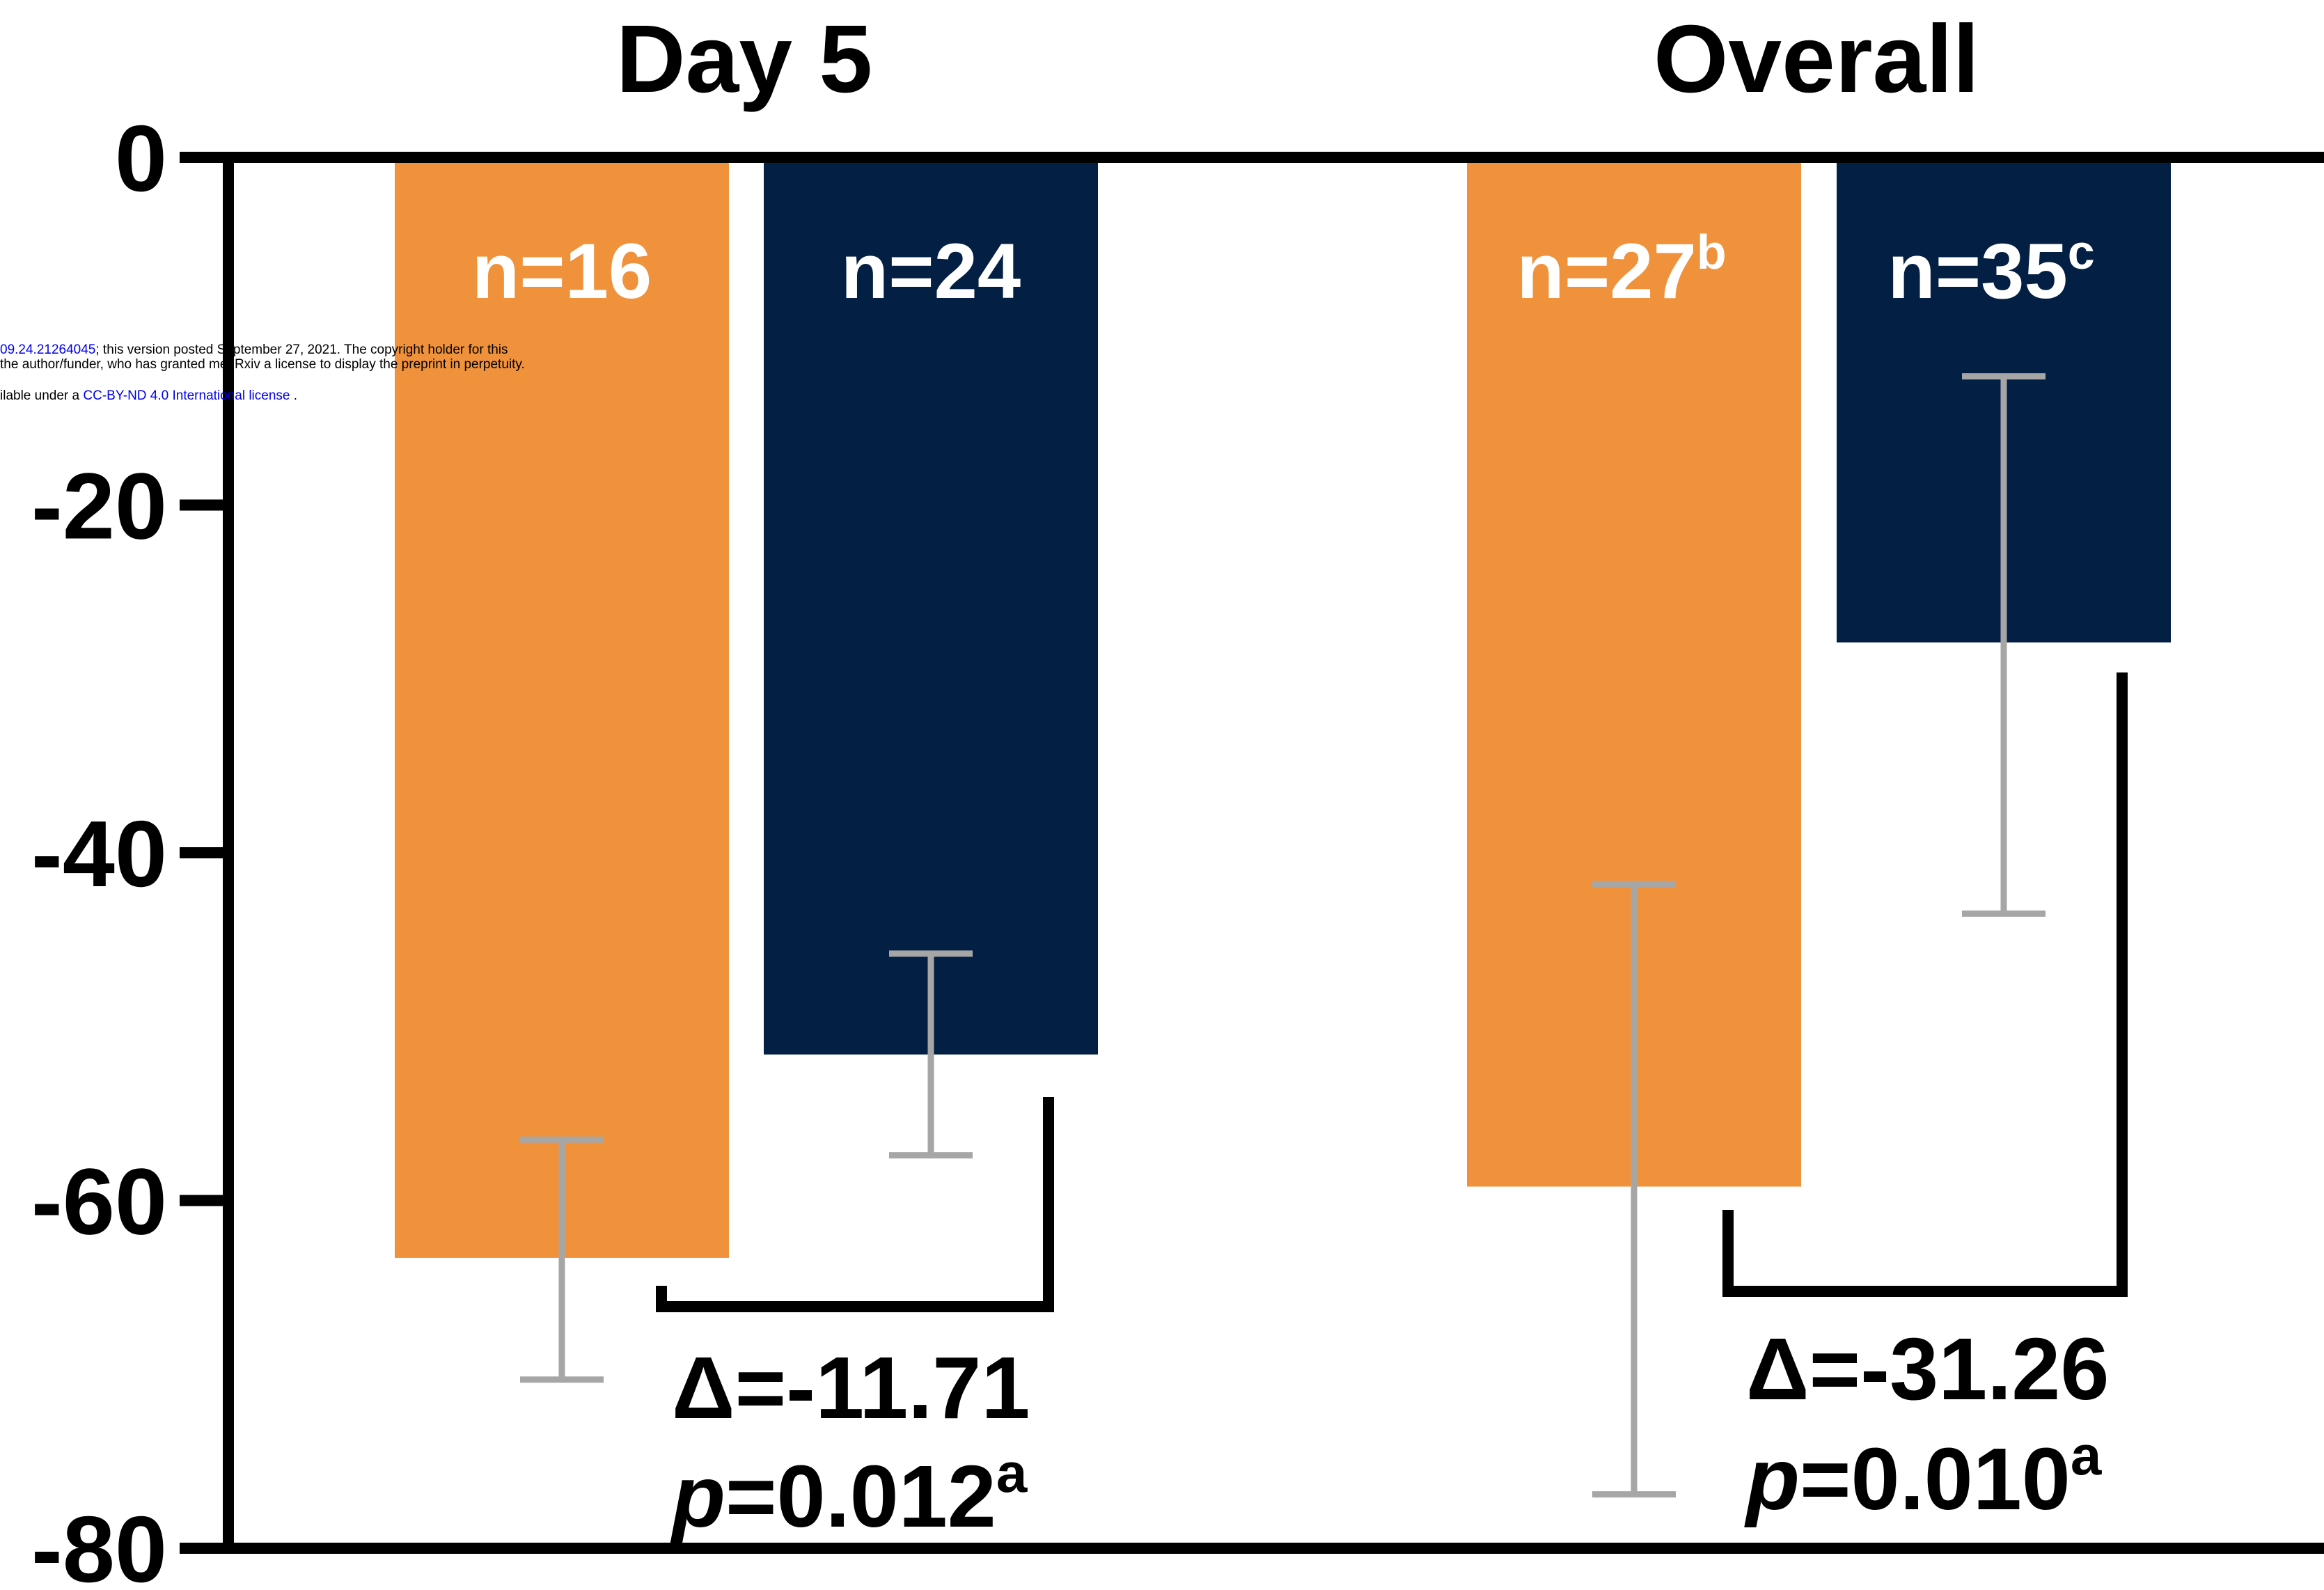 This screenshot has height=1590, width=2324. What do you see at coordinates (1712, 252) in the screenshot?
I see `n-label-superscript: b` at bounding box center [1712, 252].